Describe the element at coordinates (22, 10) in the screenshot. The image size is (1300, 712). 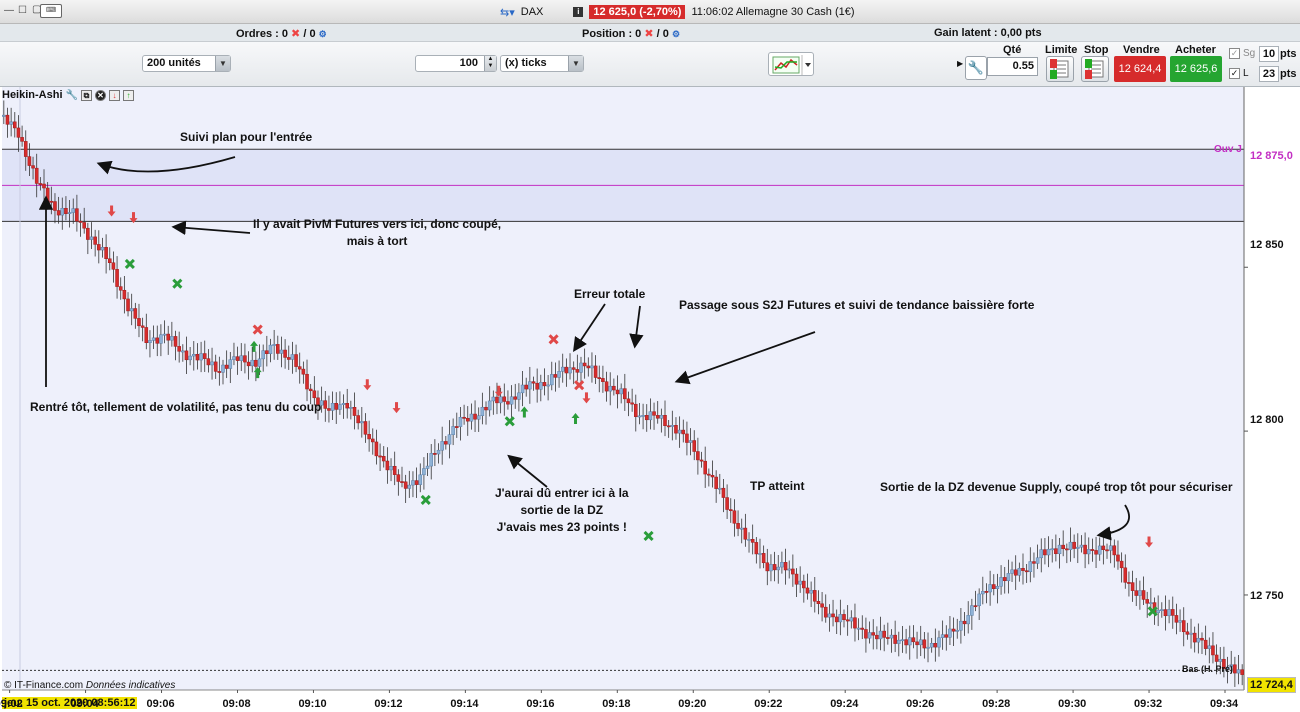
I see `restore-icon: ☐` at that location.